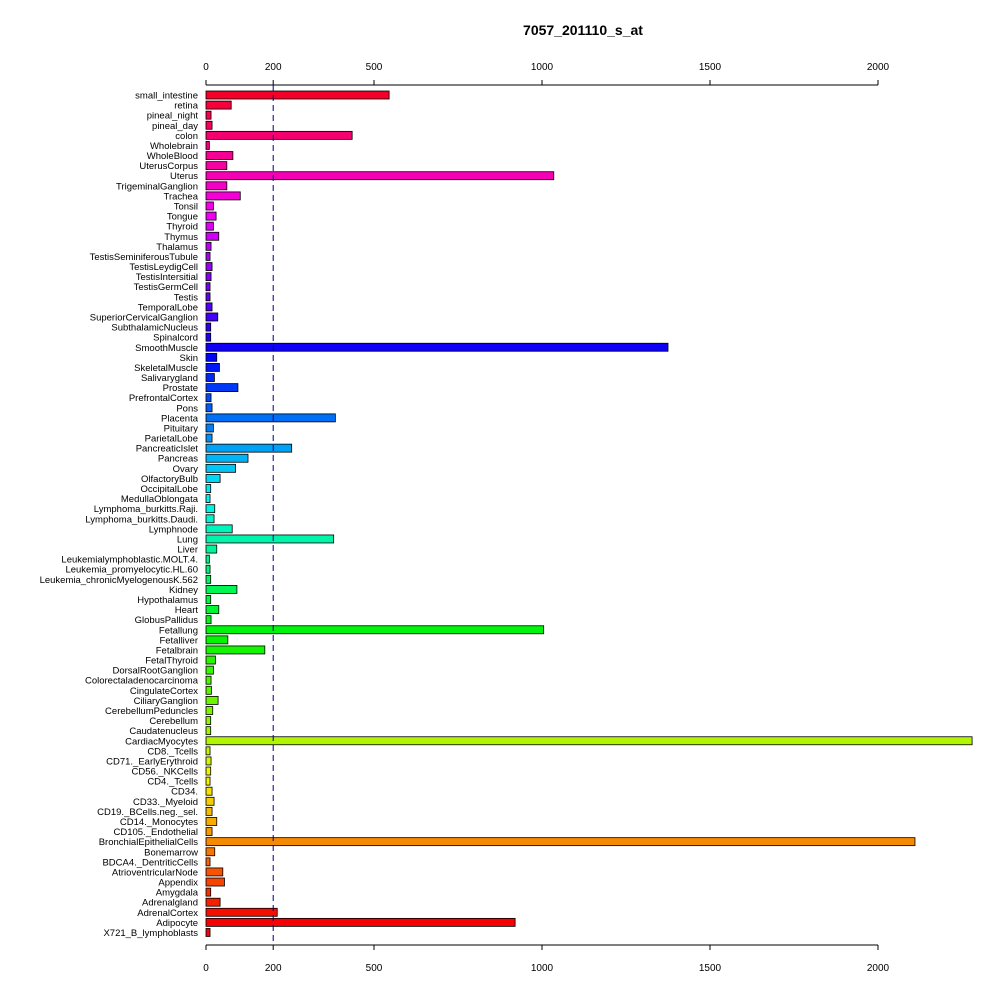  What do you see at coordinates (129, 560) in the screenshot?
I see `category-label: Leukemialymphoblastic.MOLT.4.` at bounding box center [129, 560].